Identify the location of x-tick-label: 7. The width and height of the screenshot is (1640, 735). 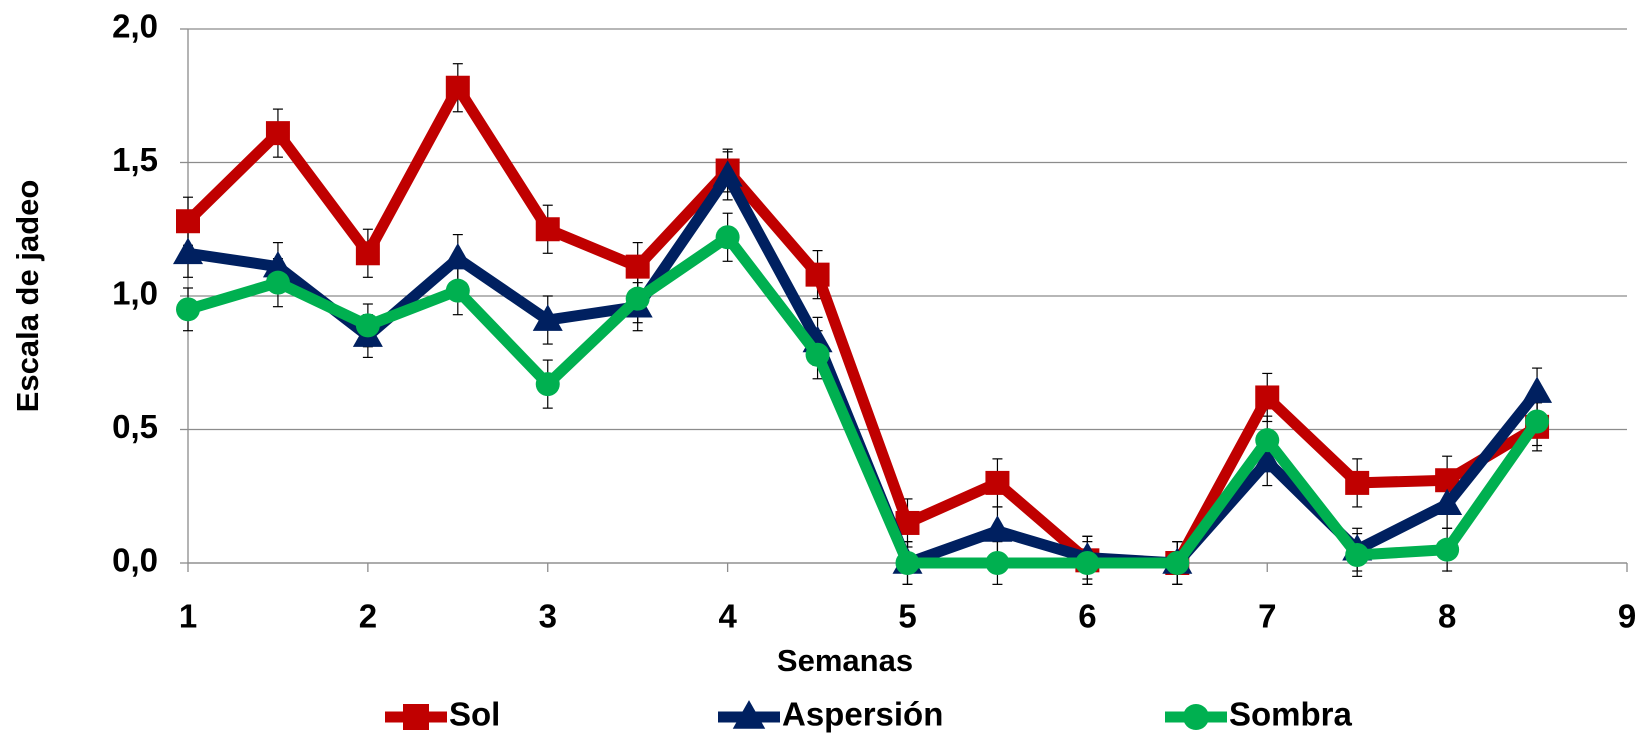
(1267, 616).